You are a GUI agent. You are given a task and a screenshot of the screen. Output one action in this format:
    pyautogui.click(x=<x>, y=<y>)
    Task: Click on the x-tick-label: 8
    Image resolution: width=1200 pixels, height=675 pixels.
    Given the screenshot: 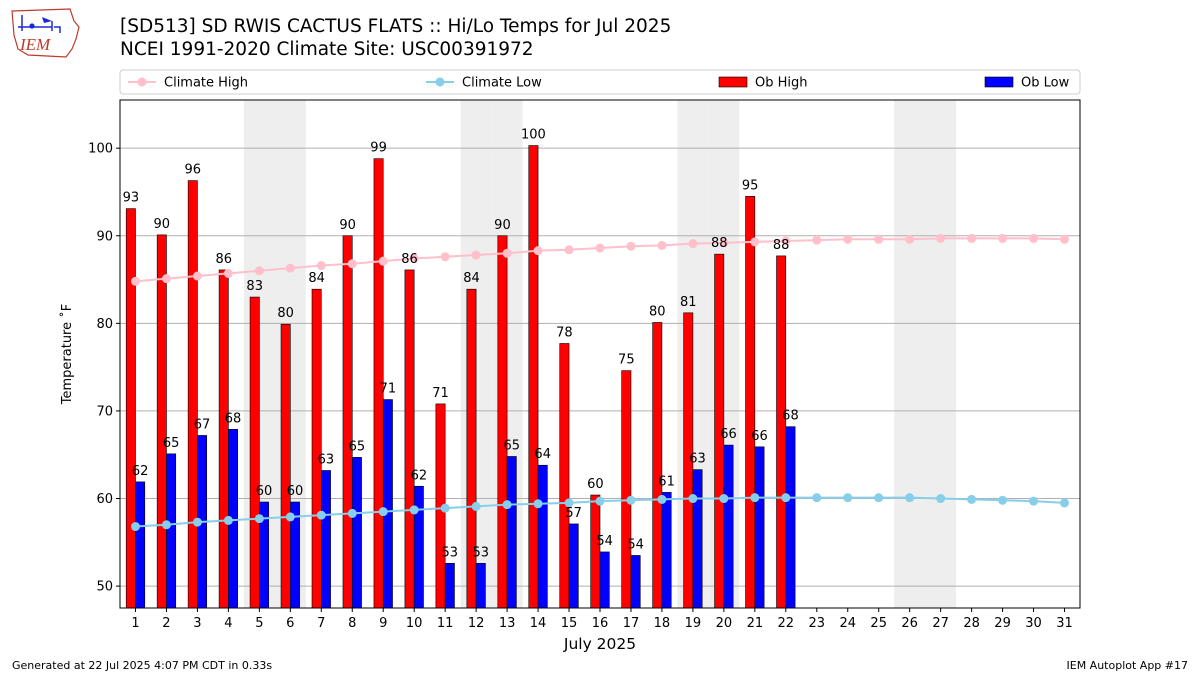 What is the action you would take?
    pyautogui.click(x=352, y=623)
    